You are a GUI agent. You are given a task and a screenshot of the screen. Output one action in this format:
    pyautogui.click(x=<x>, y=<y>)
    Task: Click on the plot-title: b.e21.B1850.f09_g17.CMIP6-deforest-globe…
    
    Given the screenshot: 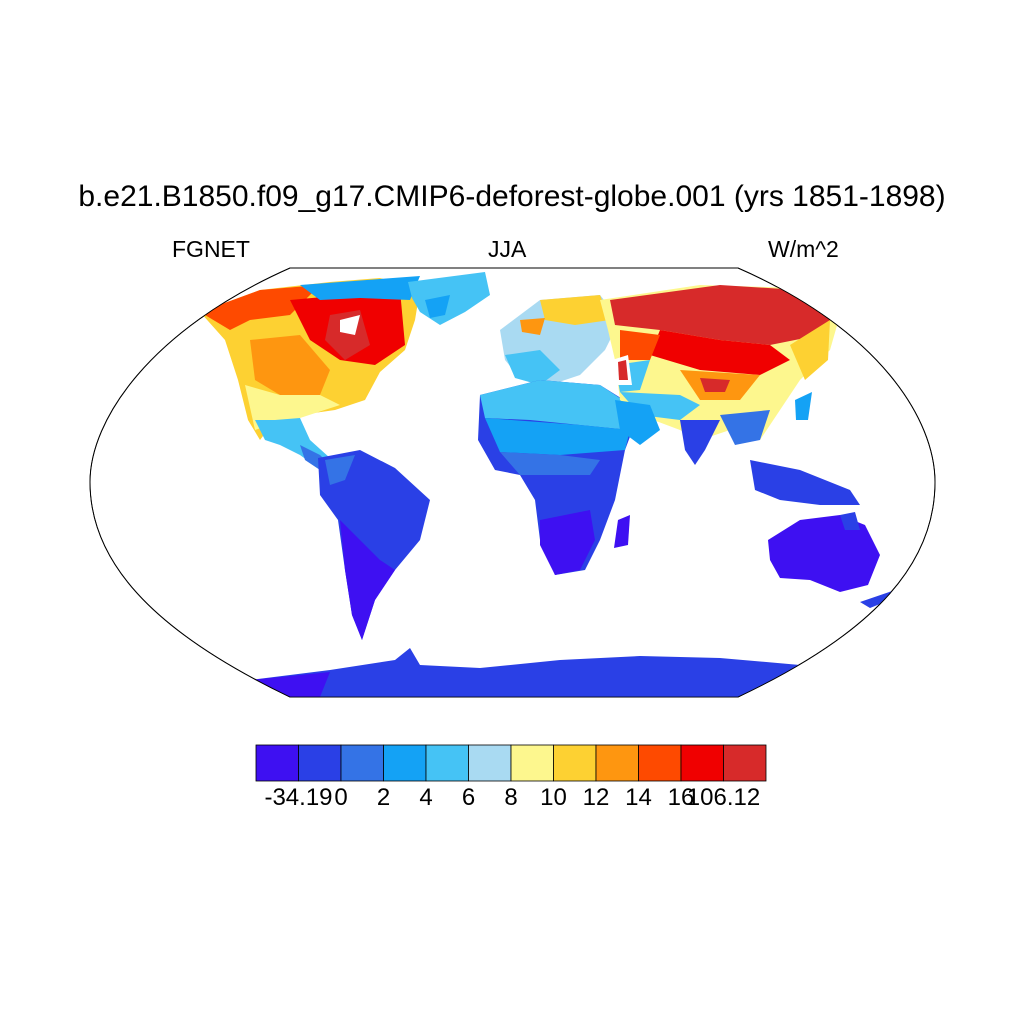 What is the action you would take?
    pyautogui.click(x=512, y=196)
    